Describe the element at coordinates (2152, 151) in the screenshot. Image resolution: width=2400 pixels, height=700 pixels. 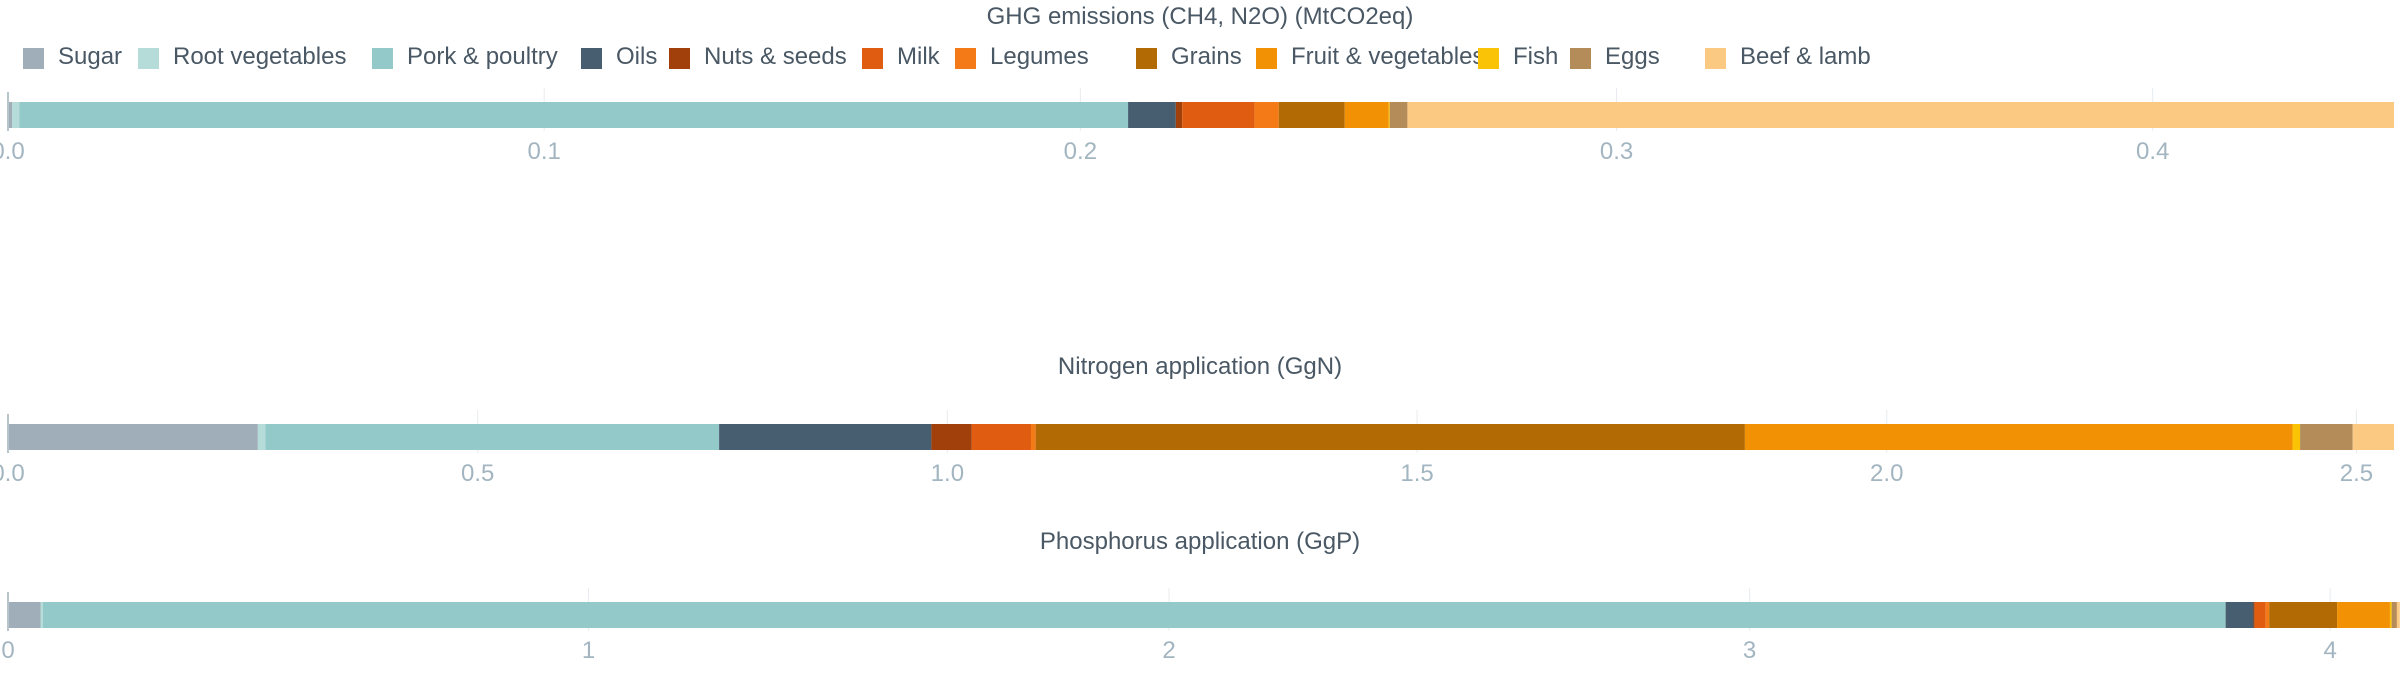
I see `x-tick-label: 0.4` at that location.